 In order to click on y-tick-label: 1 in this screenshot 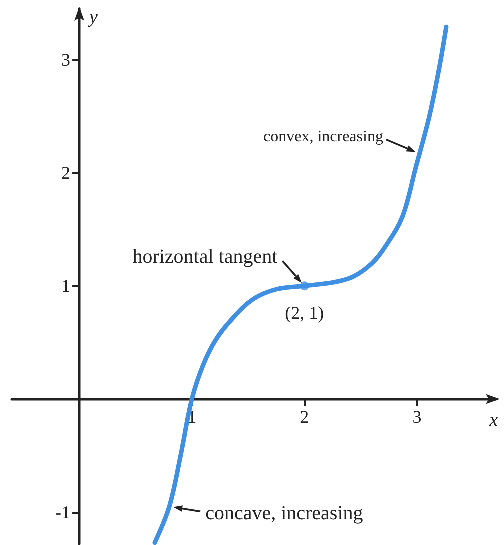, I will do `click(66, 286)`.